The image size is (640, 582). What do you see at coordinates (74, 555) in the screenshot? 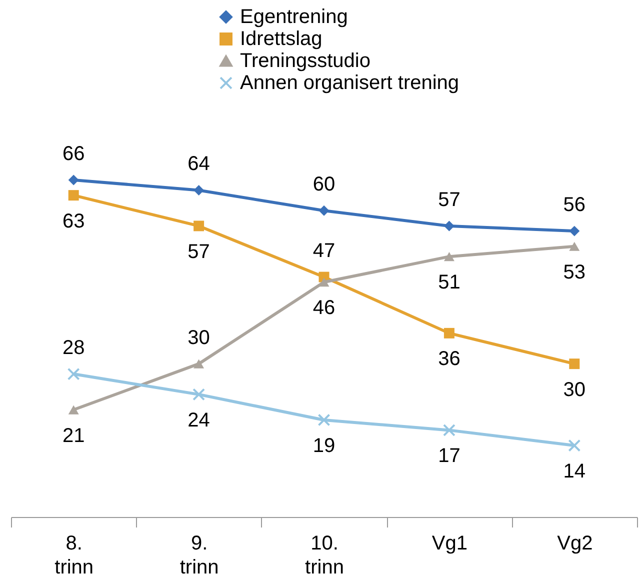
I see `x-tick-label: 8. trinn` at bounding box center [74, 555].